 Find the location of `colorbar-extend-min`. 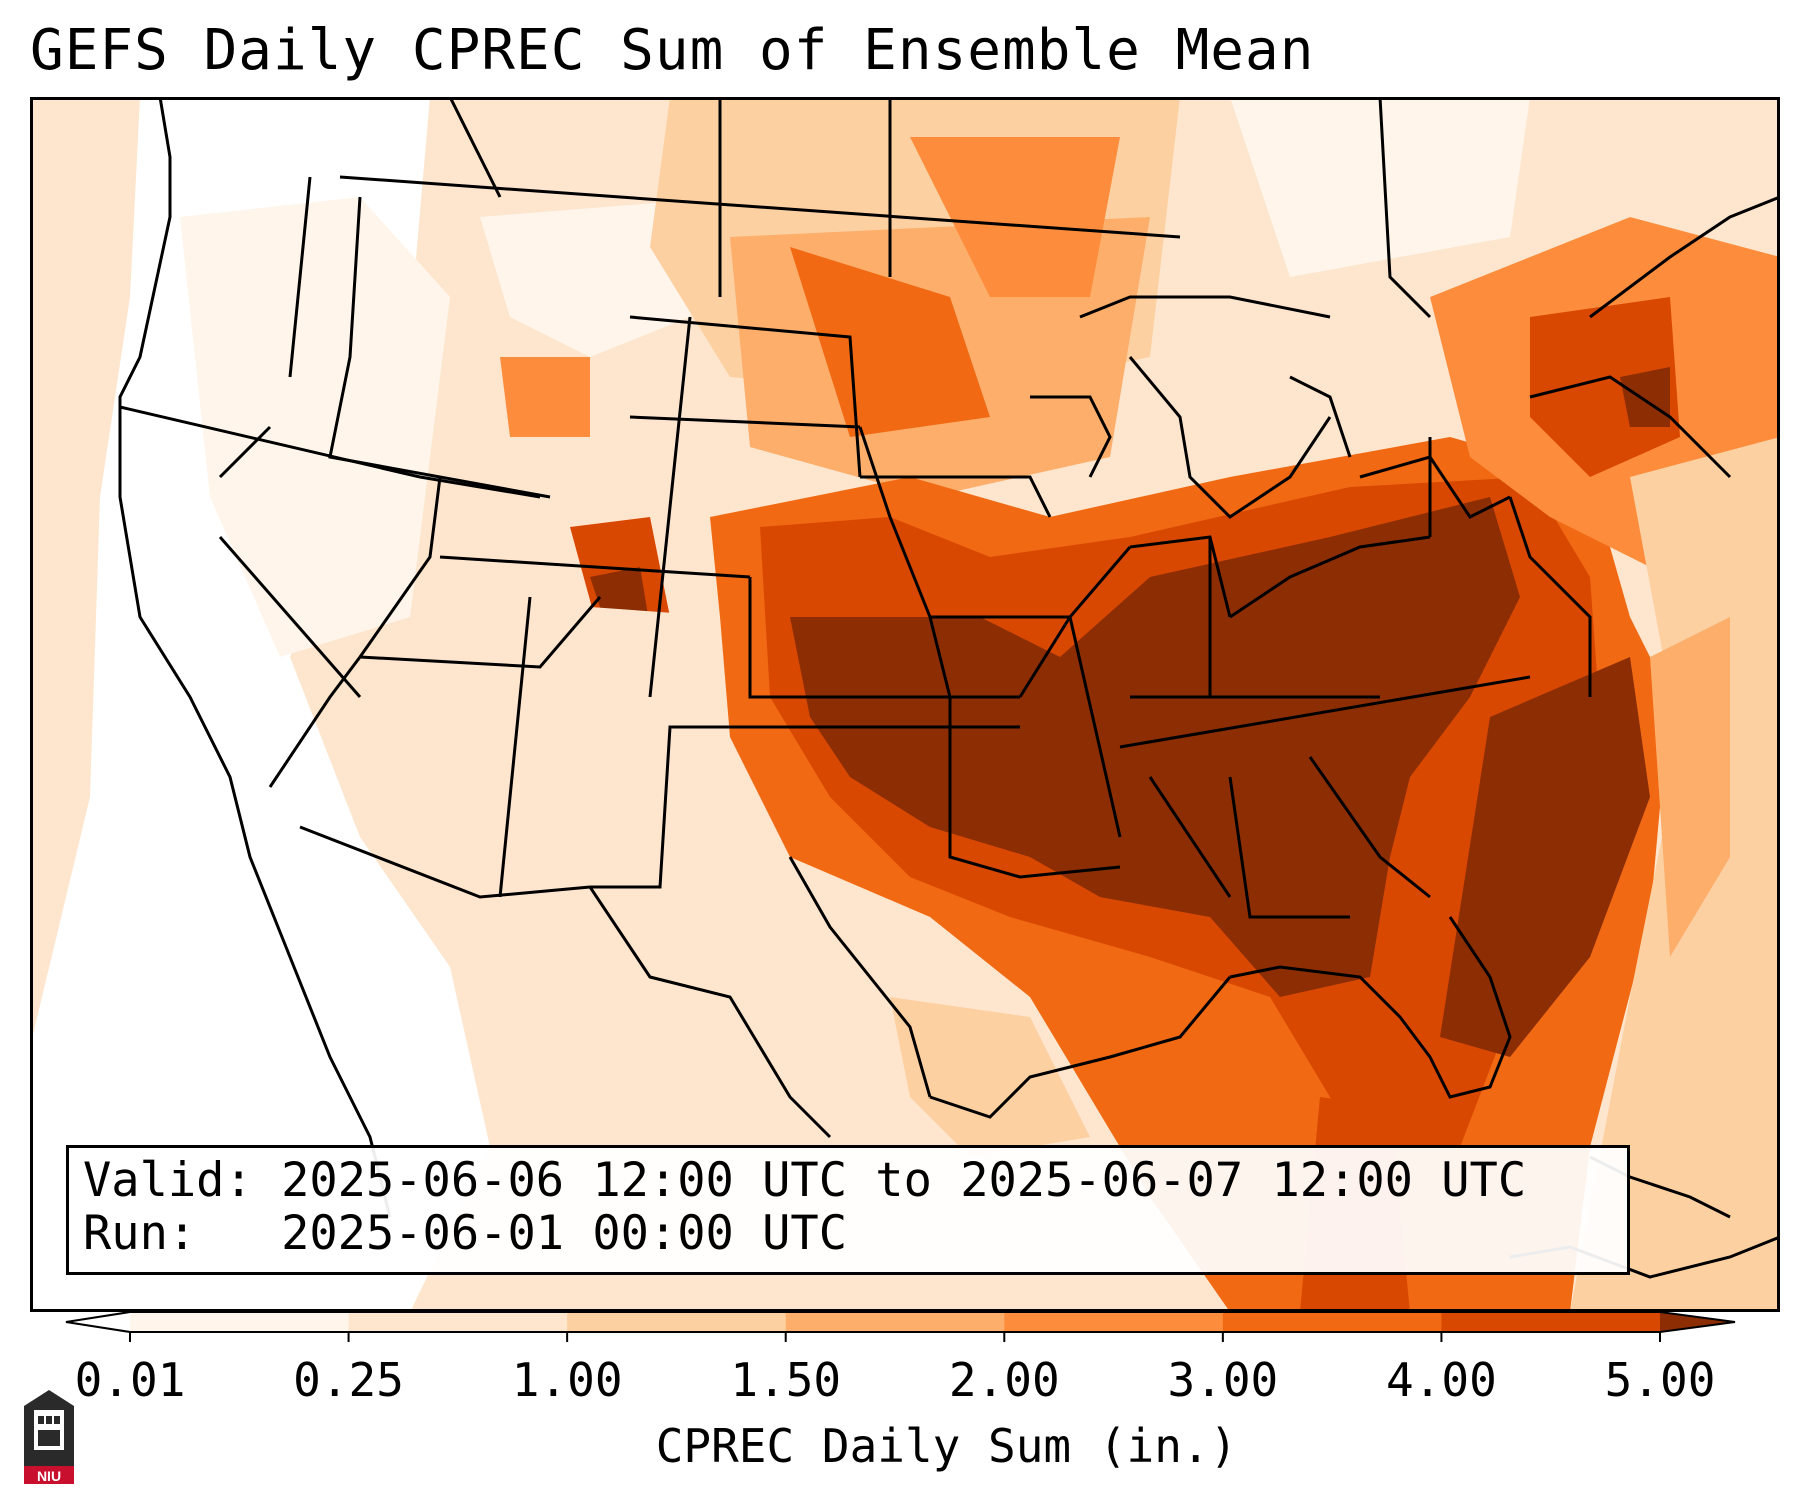

colorbar-extend-min is located at coordinates (98, 1322).